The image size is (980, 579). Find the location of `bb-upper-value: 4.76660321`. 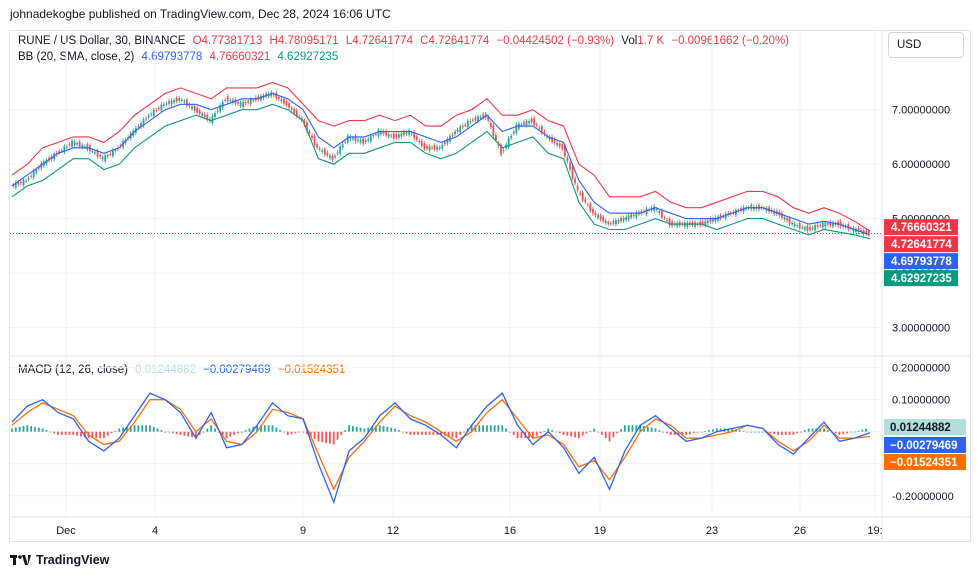

bb-upper-value: 4.76660321 is located at coordinates (240, 57).